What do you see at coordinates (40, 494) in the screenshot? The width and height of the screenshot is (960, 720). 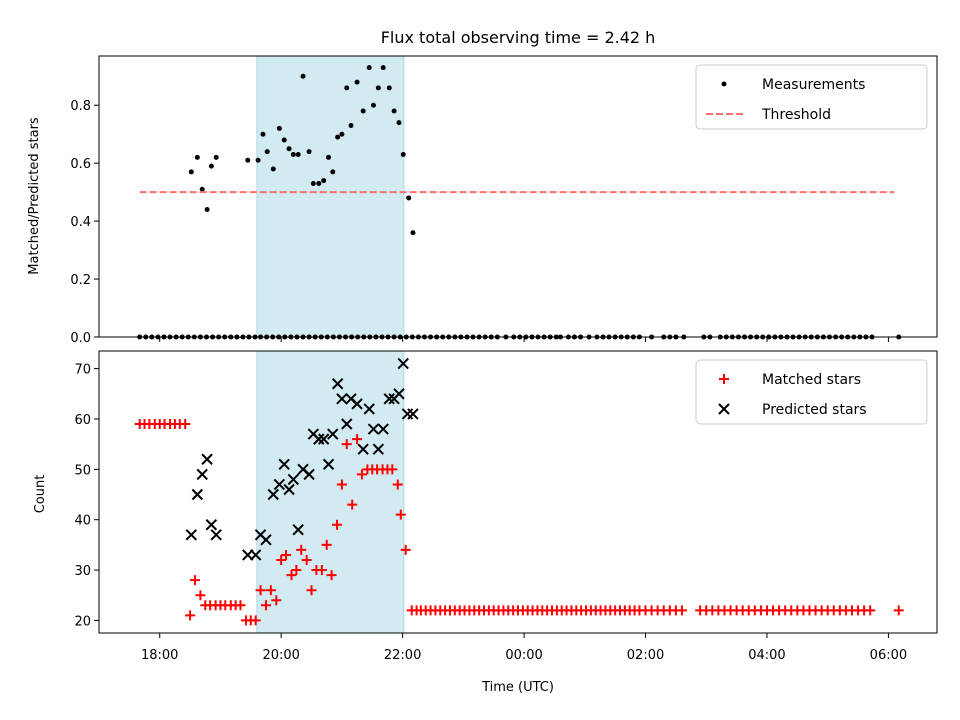 I see `count-y-axis-label: Count` at bounding box center [40, 494].